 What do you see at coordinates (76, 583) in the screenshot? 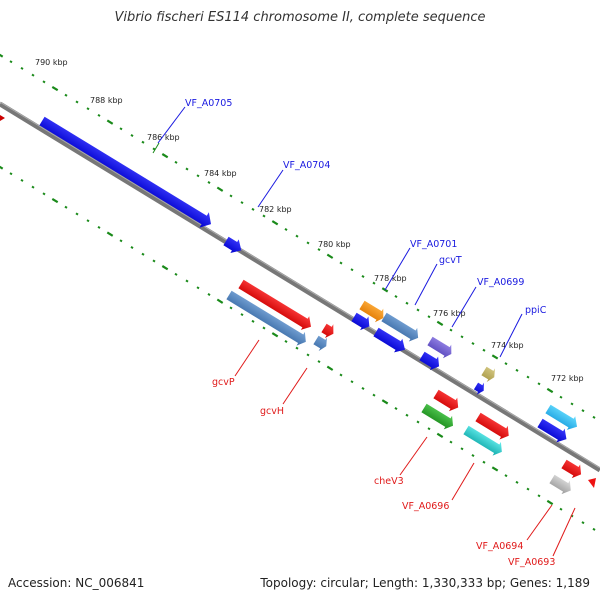
I see `accession-label: Accession: NC_006841` at bounding box center [76, 583].